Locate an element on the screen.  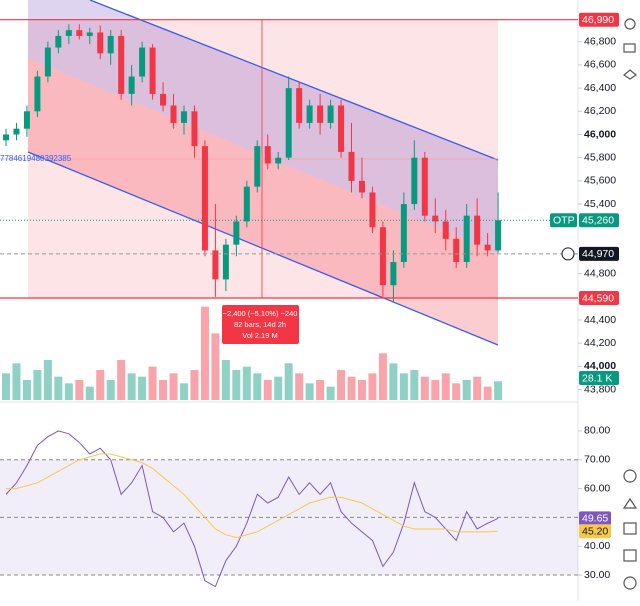
y-tick-label: 80.00 is located at coordinates (597, 431).